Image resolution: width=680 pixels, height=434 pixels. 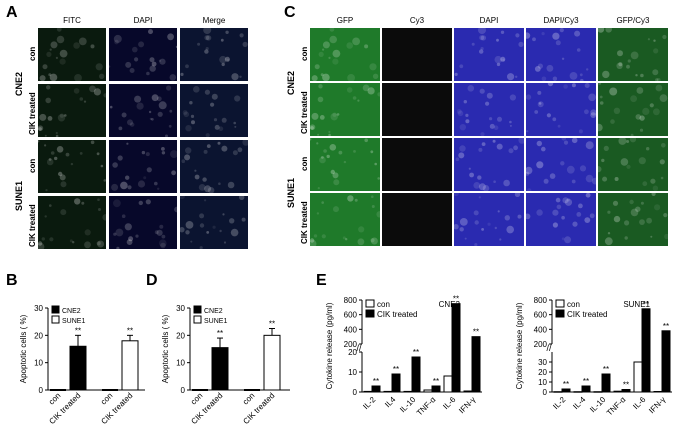 I want to click on panel-c-col-header: DAPI, so click(x=489, y=20).